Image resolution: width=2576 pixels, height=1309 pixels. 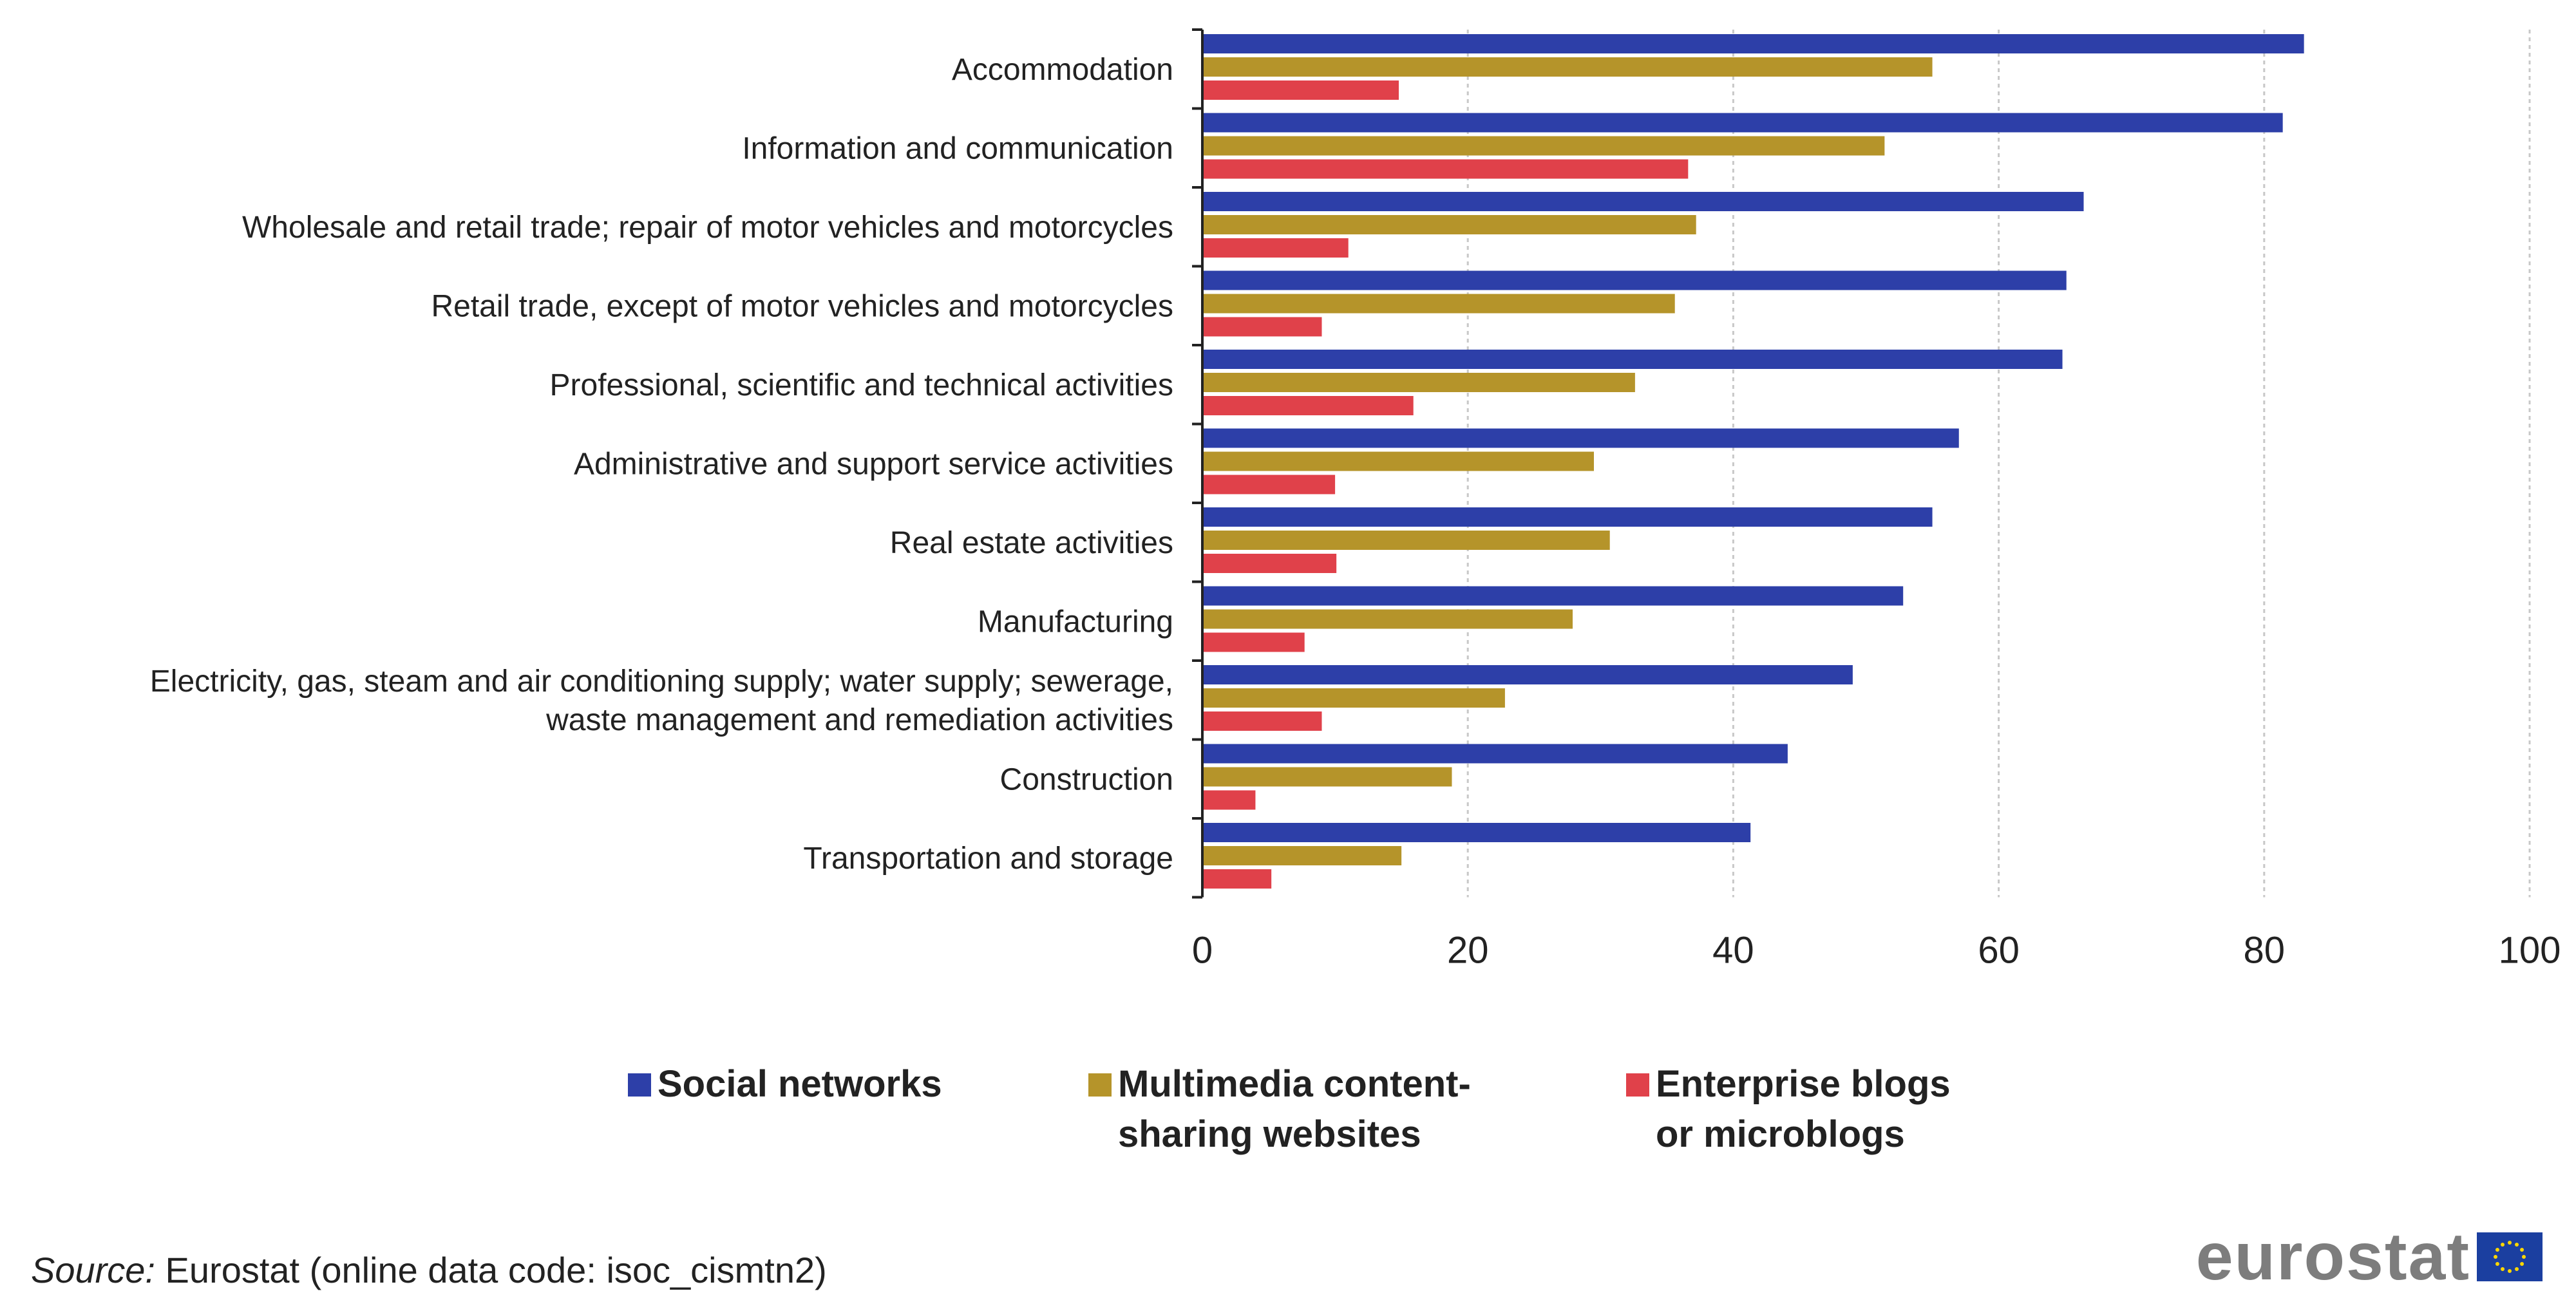 I want to click on eu-flag-icon, so click(x=2510, y=1256).